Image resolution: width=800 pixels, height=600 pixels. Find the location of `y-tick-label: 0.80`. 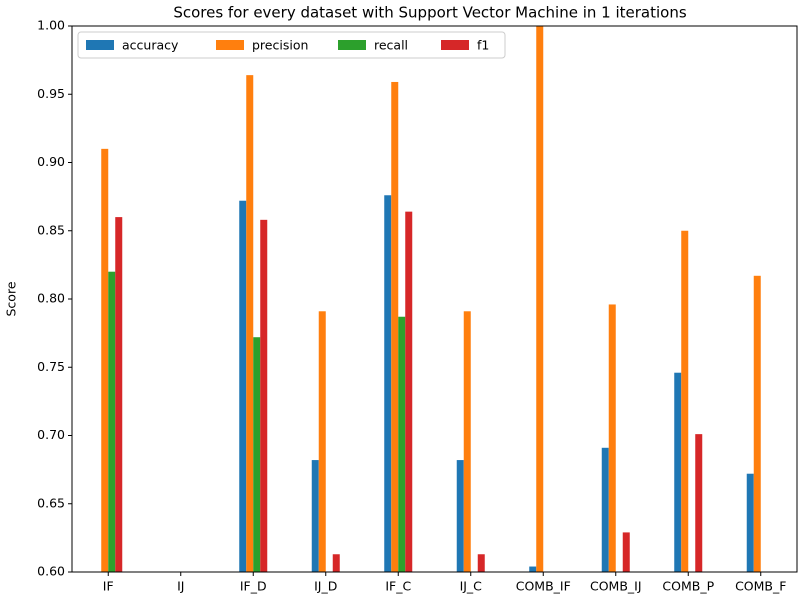

y-tick-label: 0.80 is located at coordinates (51, 298).